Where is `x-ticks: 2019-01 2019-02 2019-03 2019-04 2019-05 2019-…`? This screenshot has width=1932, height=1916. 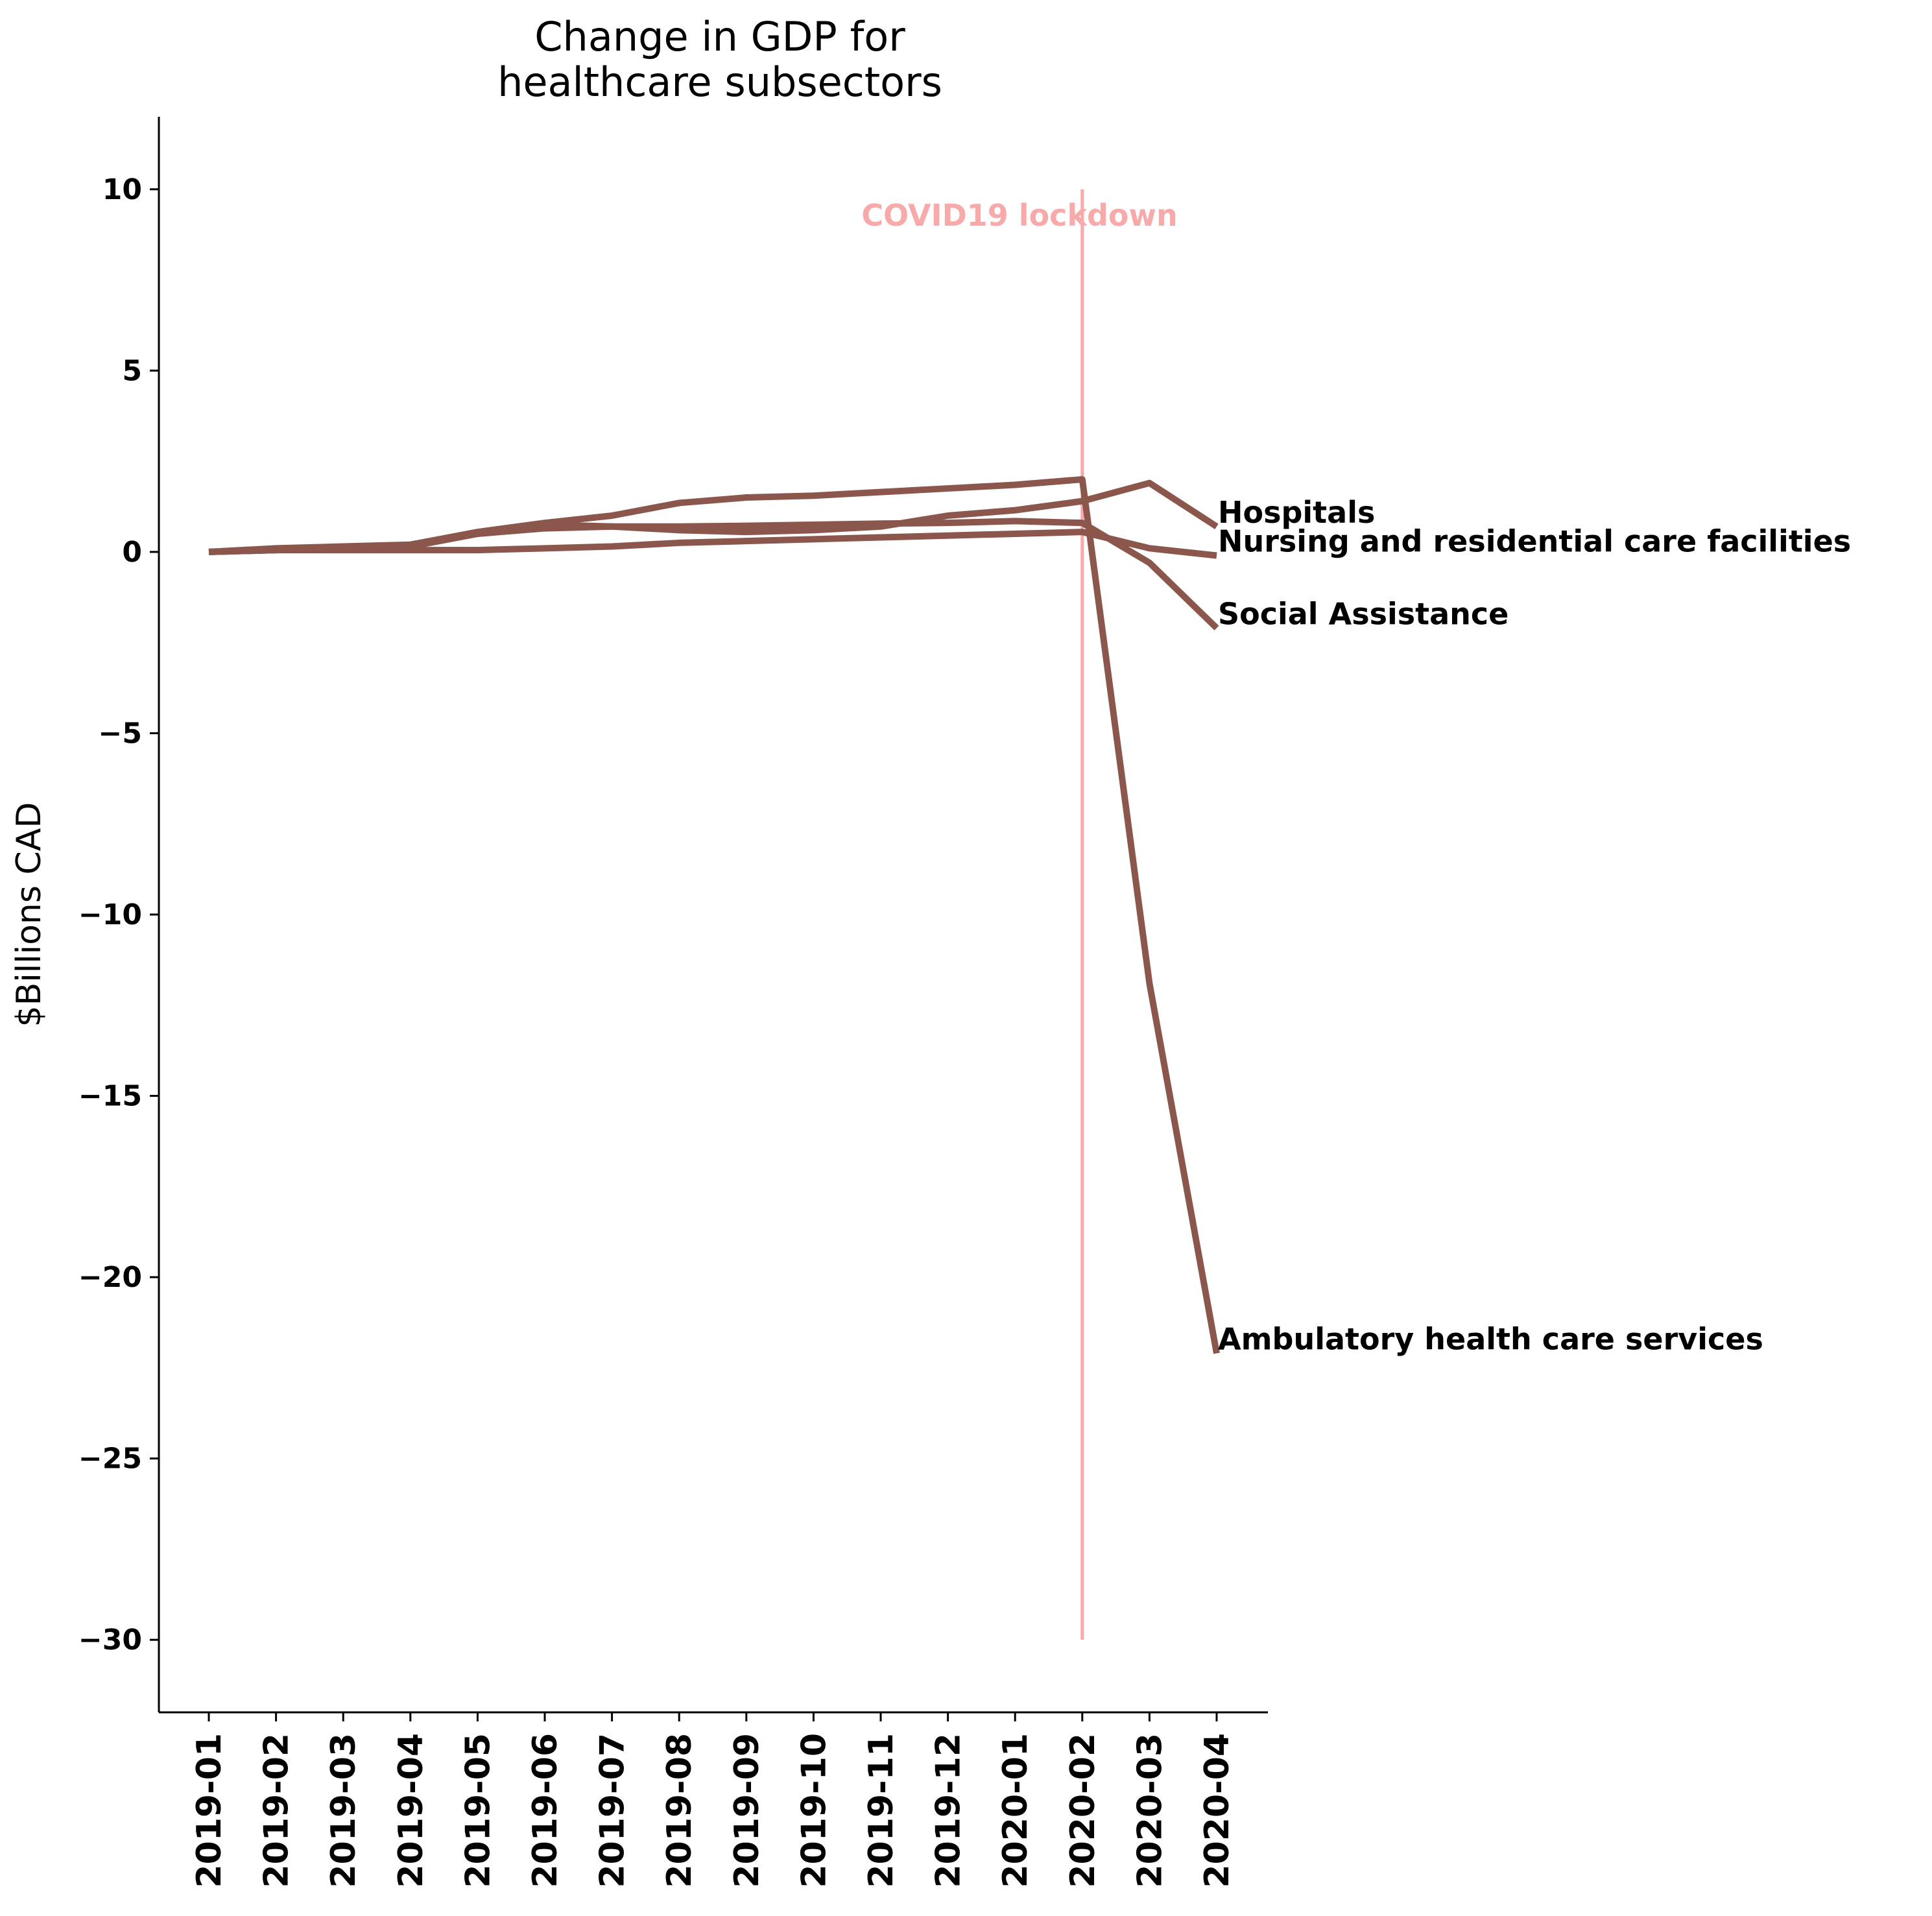 x-ticks: 2019-01 2019-02 2019-03 2019-04 2019-05 2019-… is located at coordinates (713, 1800).